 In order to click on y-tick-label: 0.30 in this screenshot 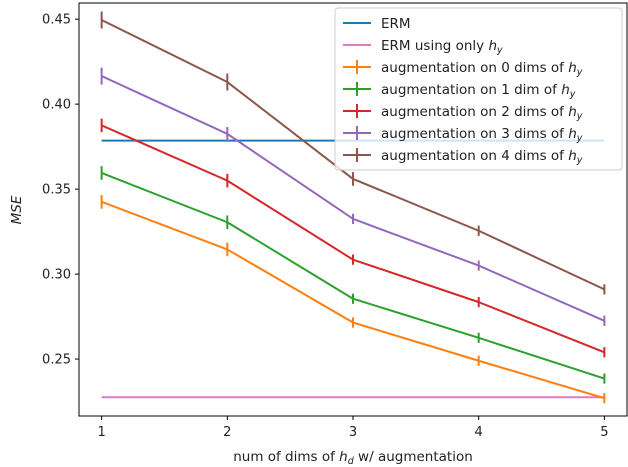, I will do `click(56, 275)`.